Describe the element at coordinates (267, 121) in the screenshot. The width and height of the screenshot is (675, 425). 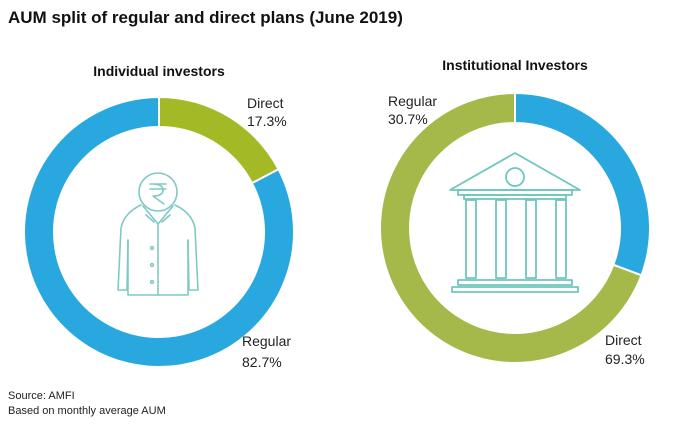
I see `slice-label-value: 17.3%` at that location.